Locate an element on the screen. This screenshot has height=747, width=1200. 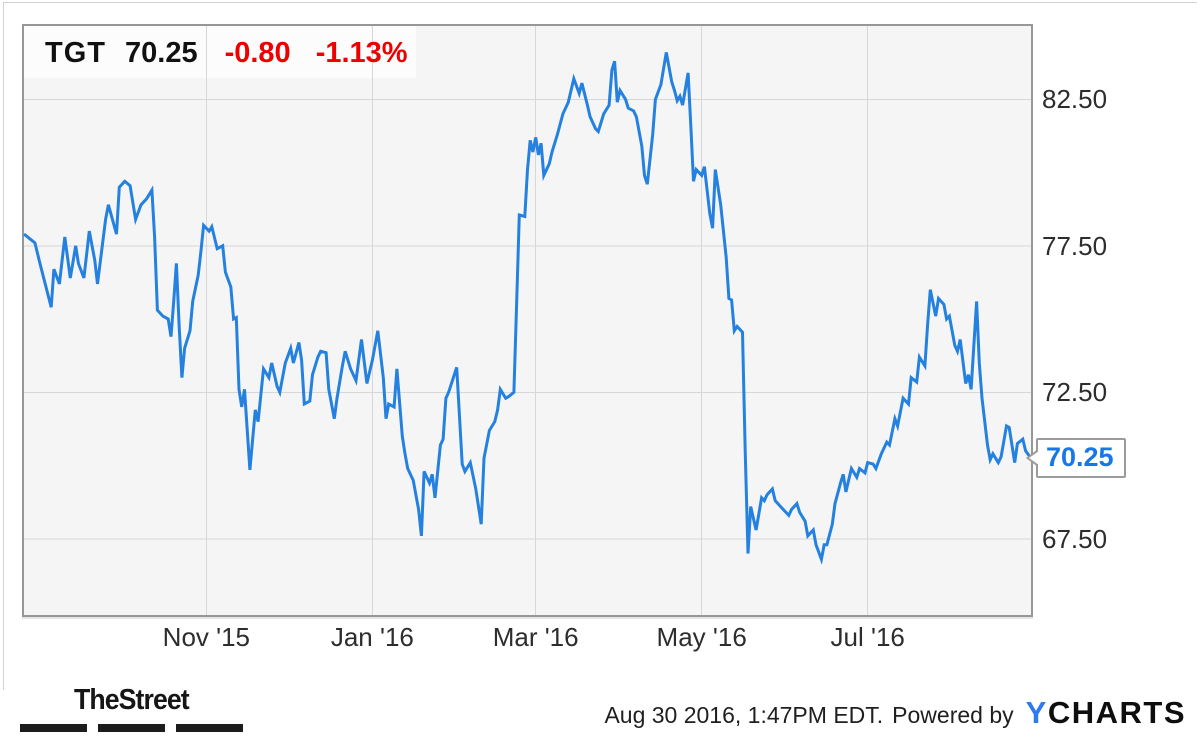
current-price-callout: 70.25 is located at coordinates (1076, 458).